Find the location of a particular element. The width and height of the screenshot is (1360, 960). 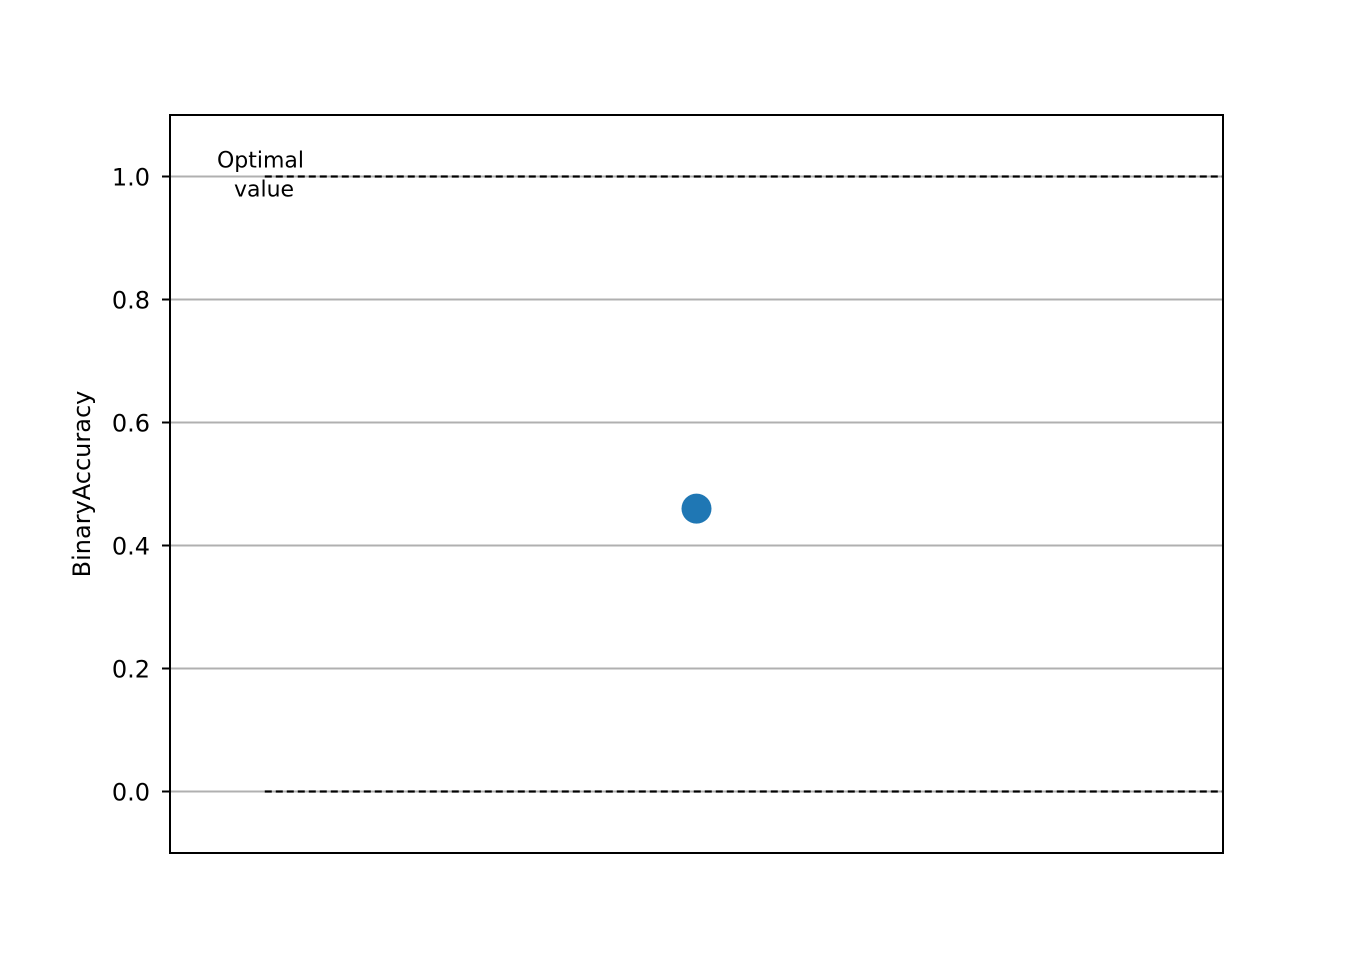

data-point is located at coordinates (696, 508).